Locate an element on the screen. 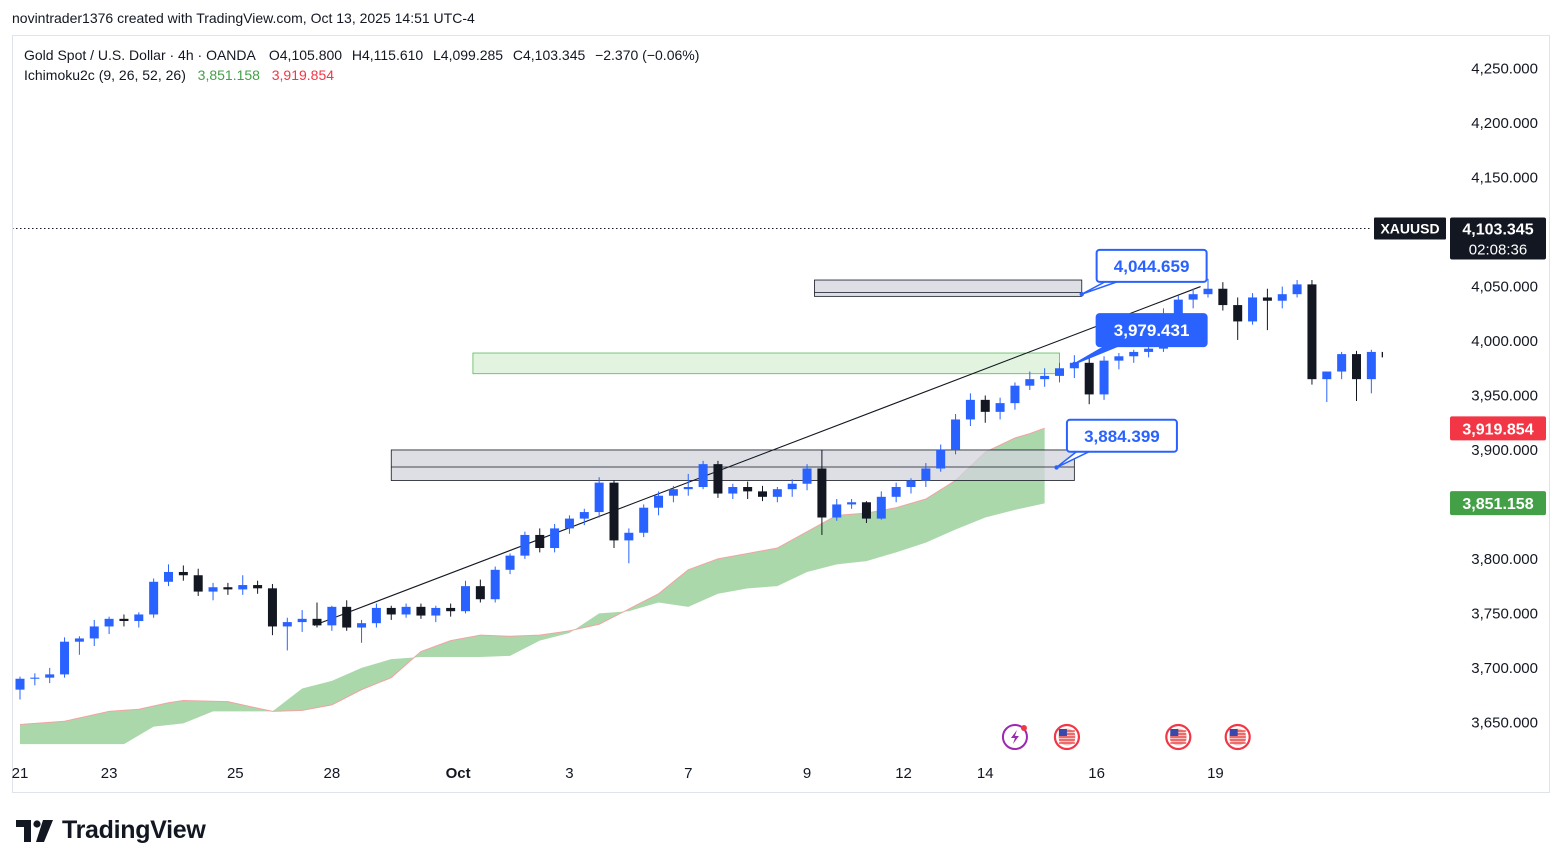 This screenshot has height=868, width=1563. y-tick-label: 3,700.000 is located at coordinates (1504, 668).